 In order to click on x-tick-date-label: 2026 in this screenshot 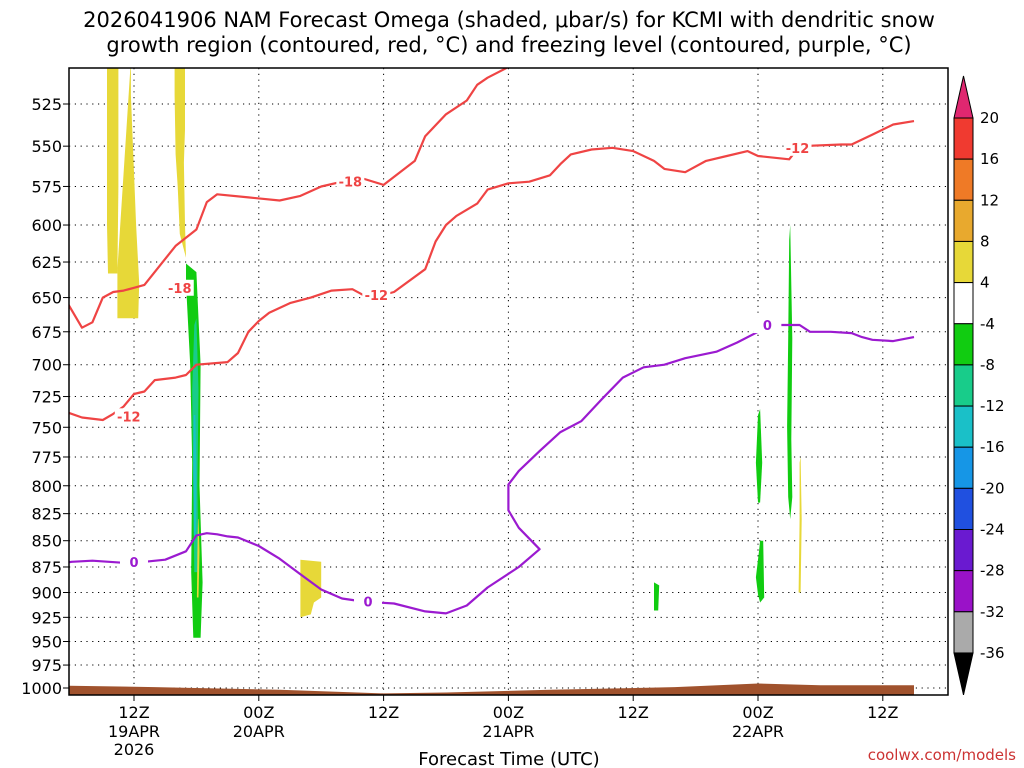, I will do `click(134, 749)`.